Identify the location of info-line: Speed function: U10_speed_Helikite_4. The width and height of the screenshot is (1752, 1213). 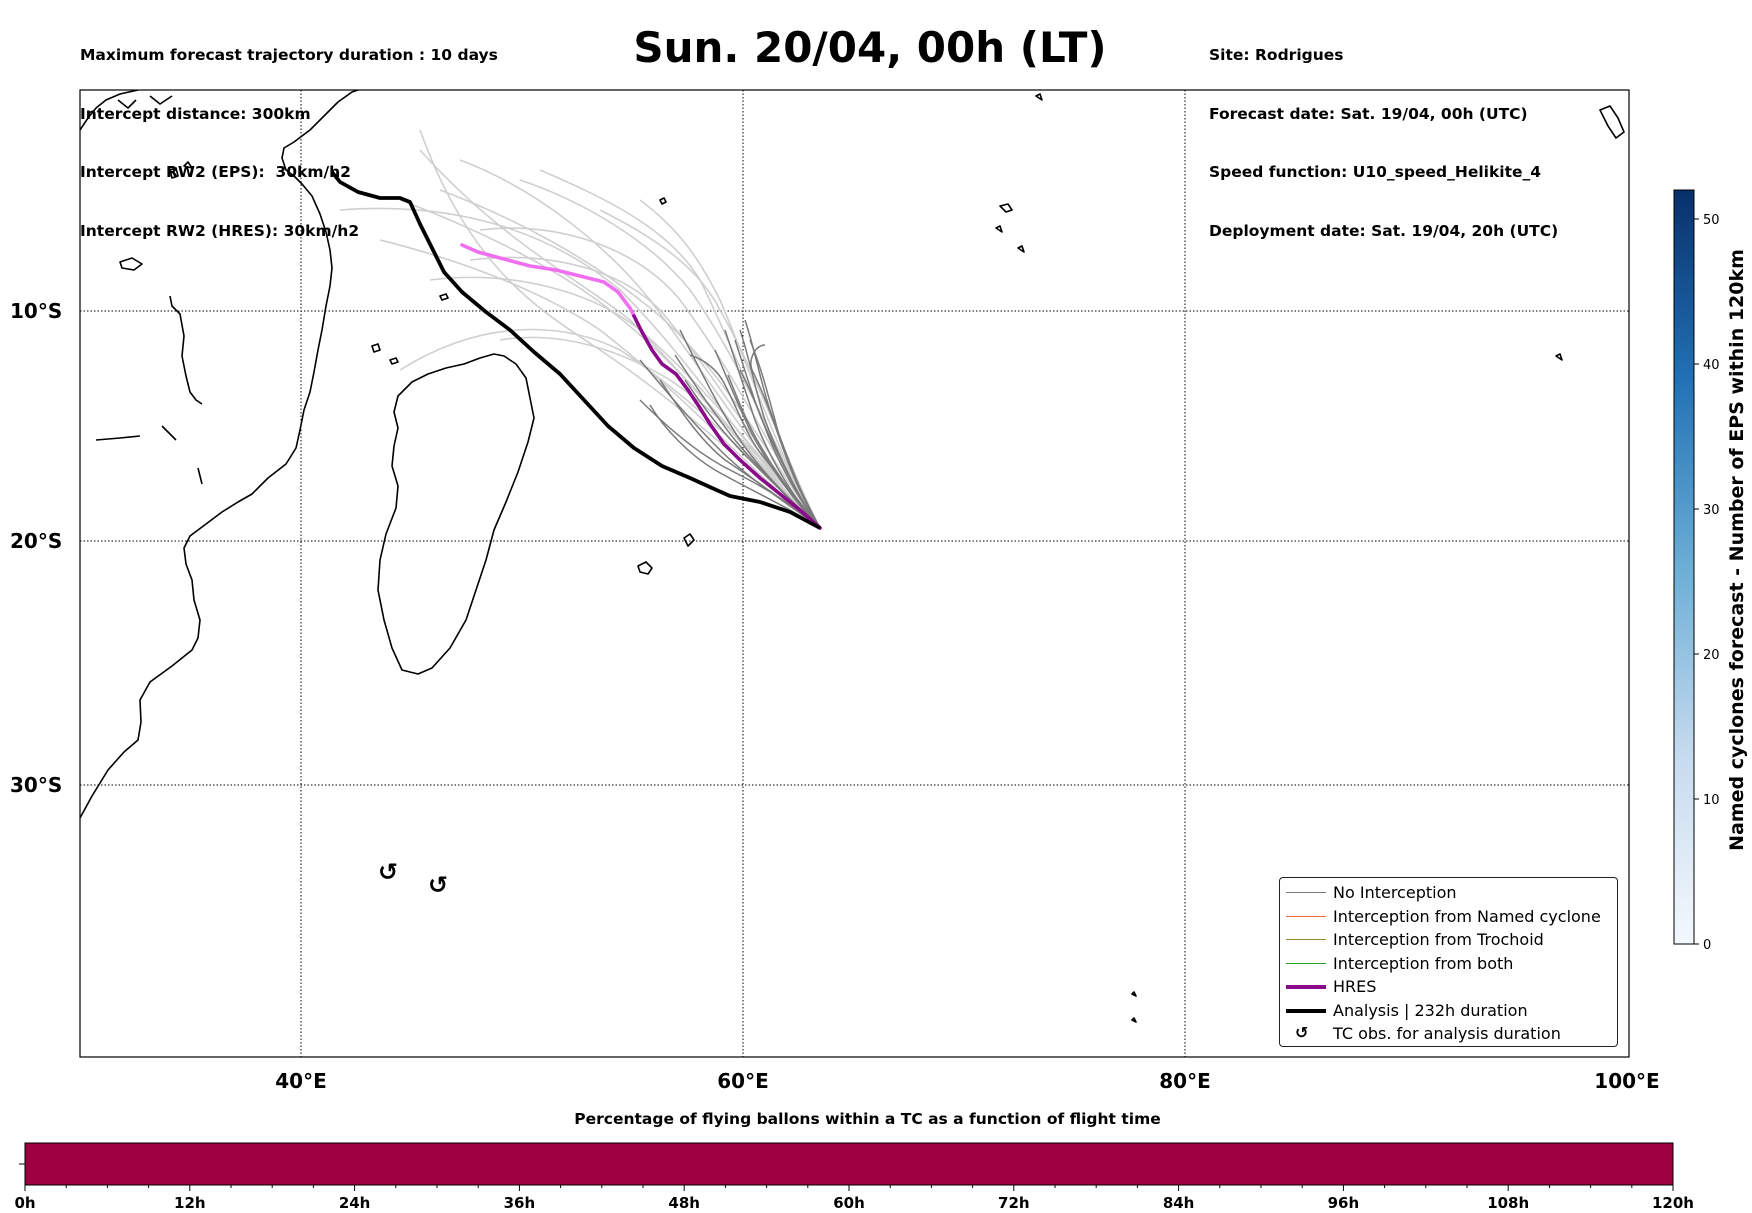
(1375, 172).